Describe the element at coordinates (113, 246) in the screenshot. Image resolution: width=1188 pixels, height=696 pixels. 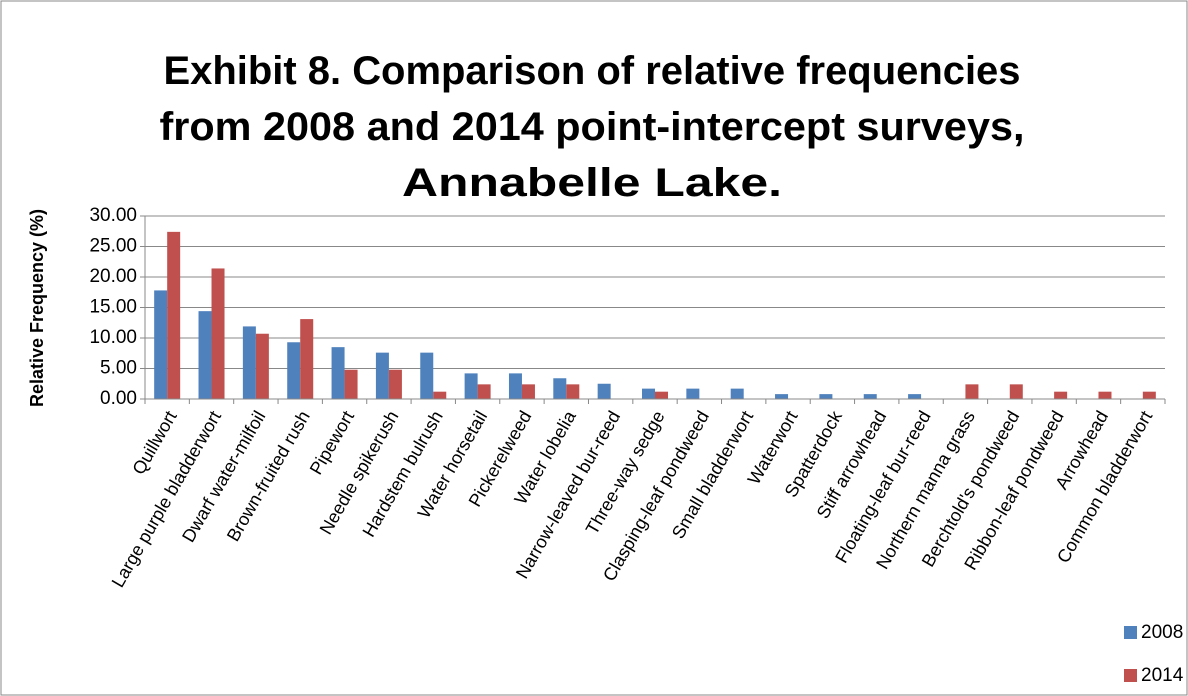
I see `y-tick-label: 25.00` at that location.